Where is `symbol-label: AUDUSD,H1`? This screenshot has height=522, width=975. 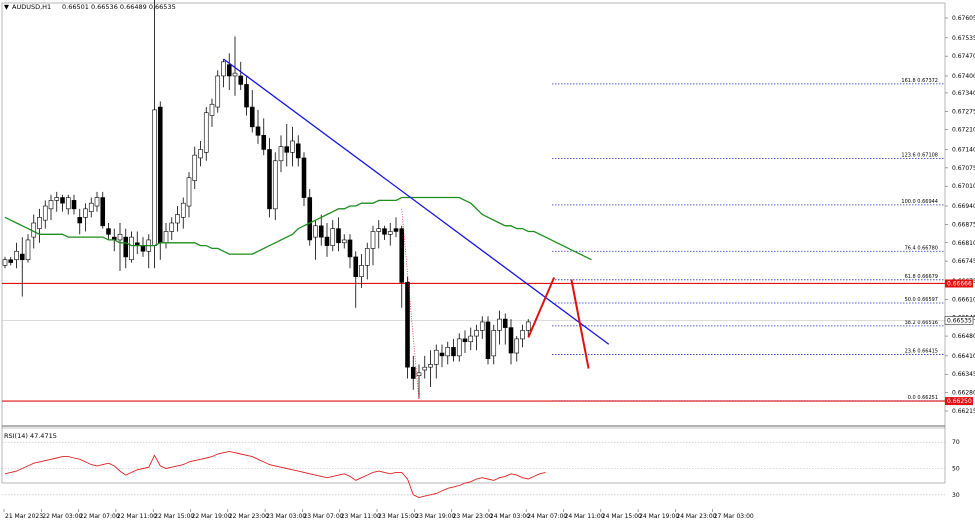 symbol-label: AUDUSD,H1 is located at coordinates (31, 7).